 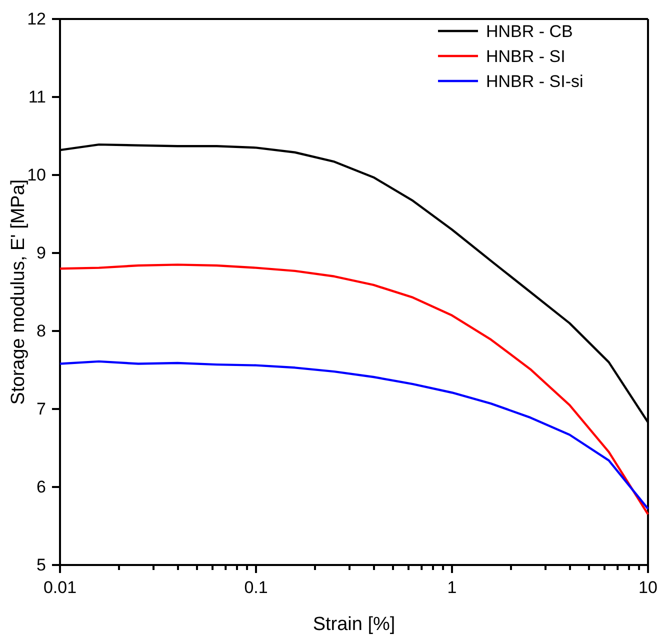 What do you see at coordinates (36, 18) in the screenshot?
I see `y-tick-label: 12` at bounding box center [36, 18].